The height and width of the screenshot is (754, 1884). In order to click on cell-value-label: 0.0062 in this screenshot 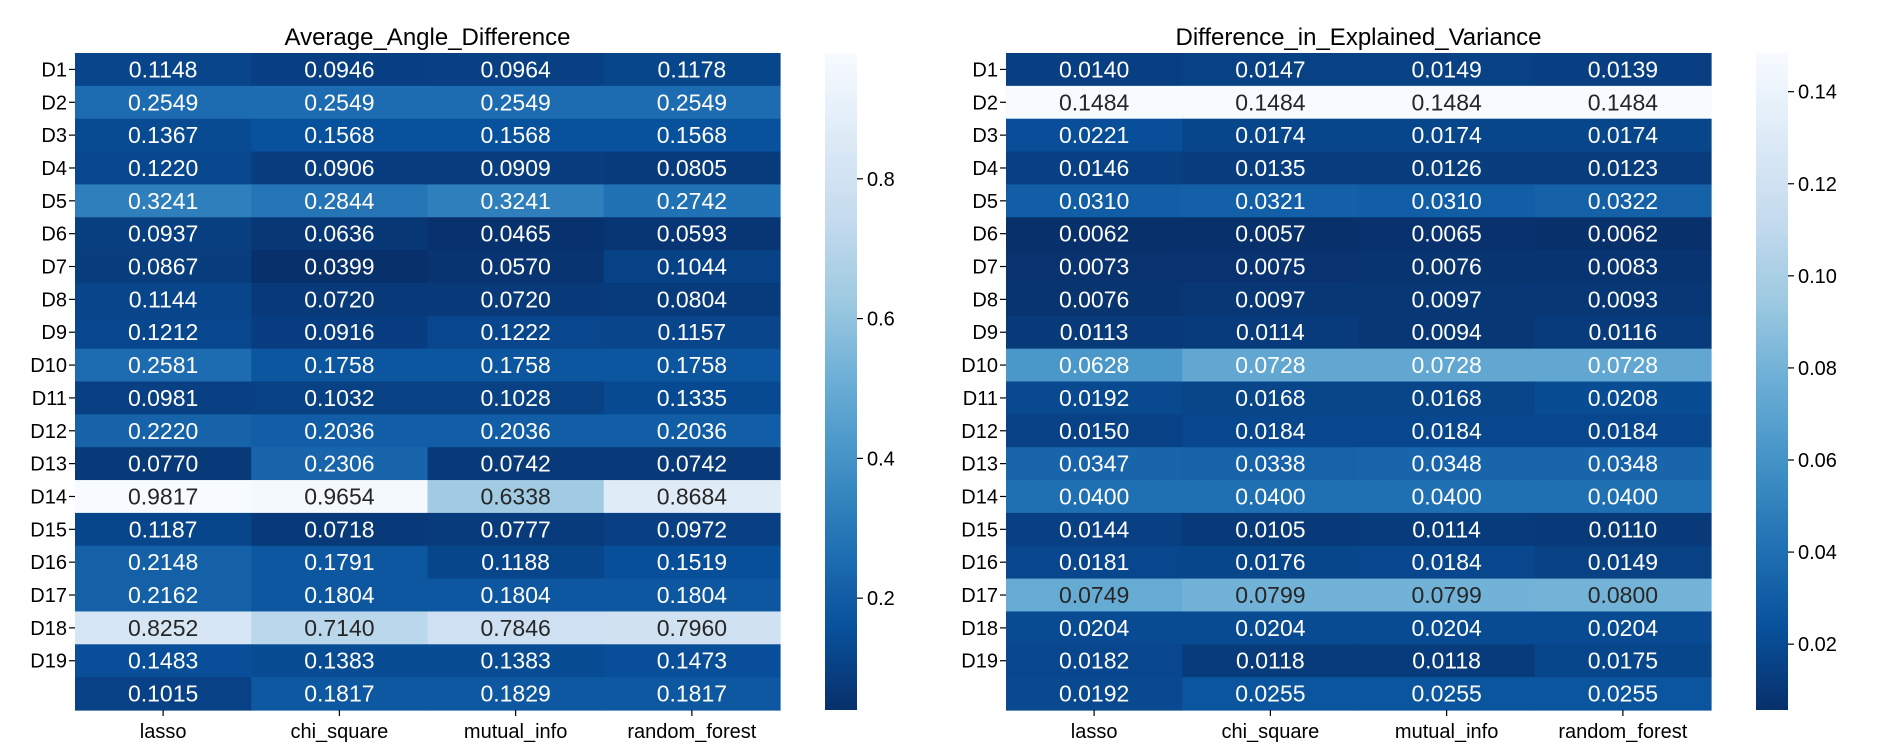, I will do `click(1623, 234)`.